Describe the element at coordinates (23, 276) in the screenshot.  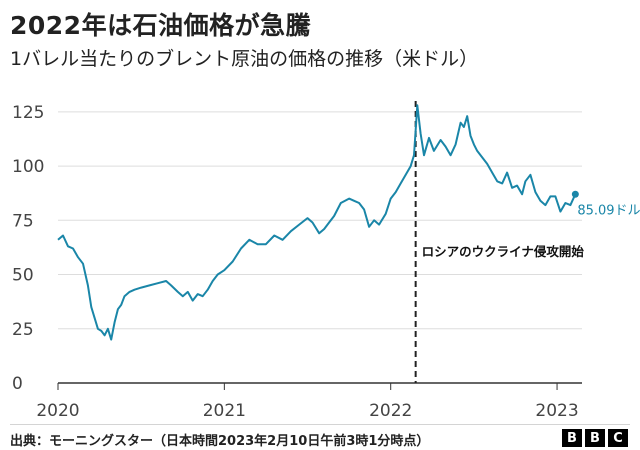
I see `y-tick-label: 50` at that location.